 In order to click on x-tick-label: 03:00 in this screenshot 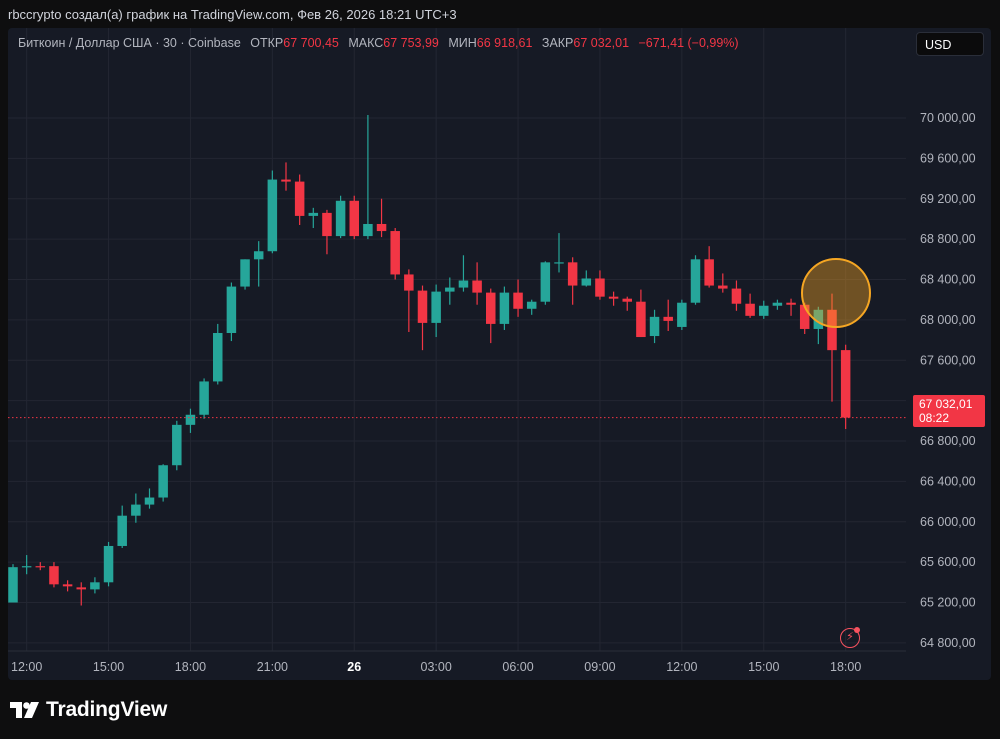, I will do `click(436, 667)`.